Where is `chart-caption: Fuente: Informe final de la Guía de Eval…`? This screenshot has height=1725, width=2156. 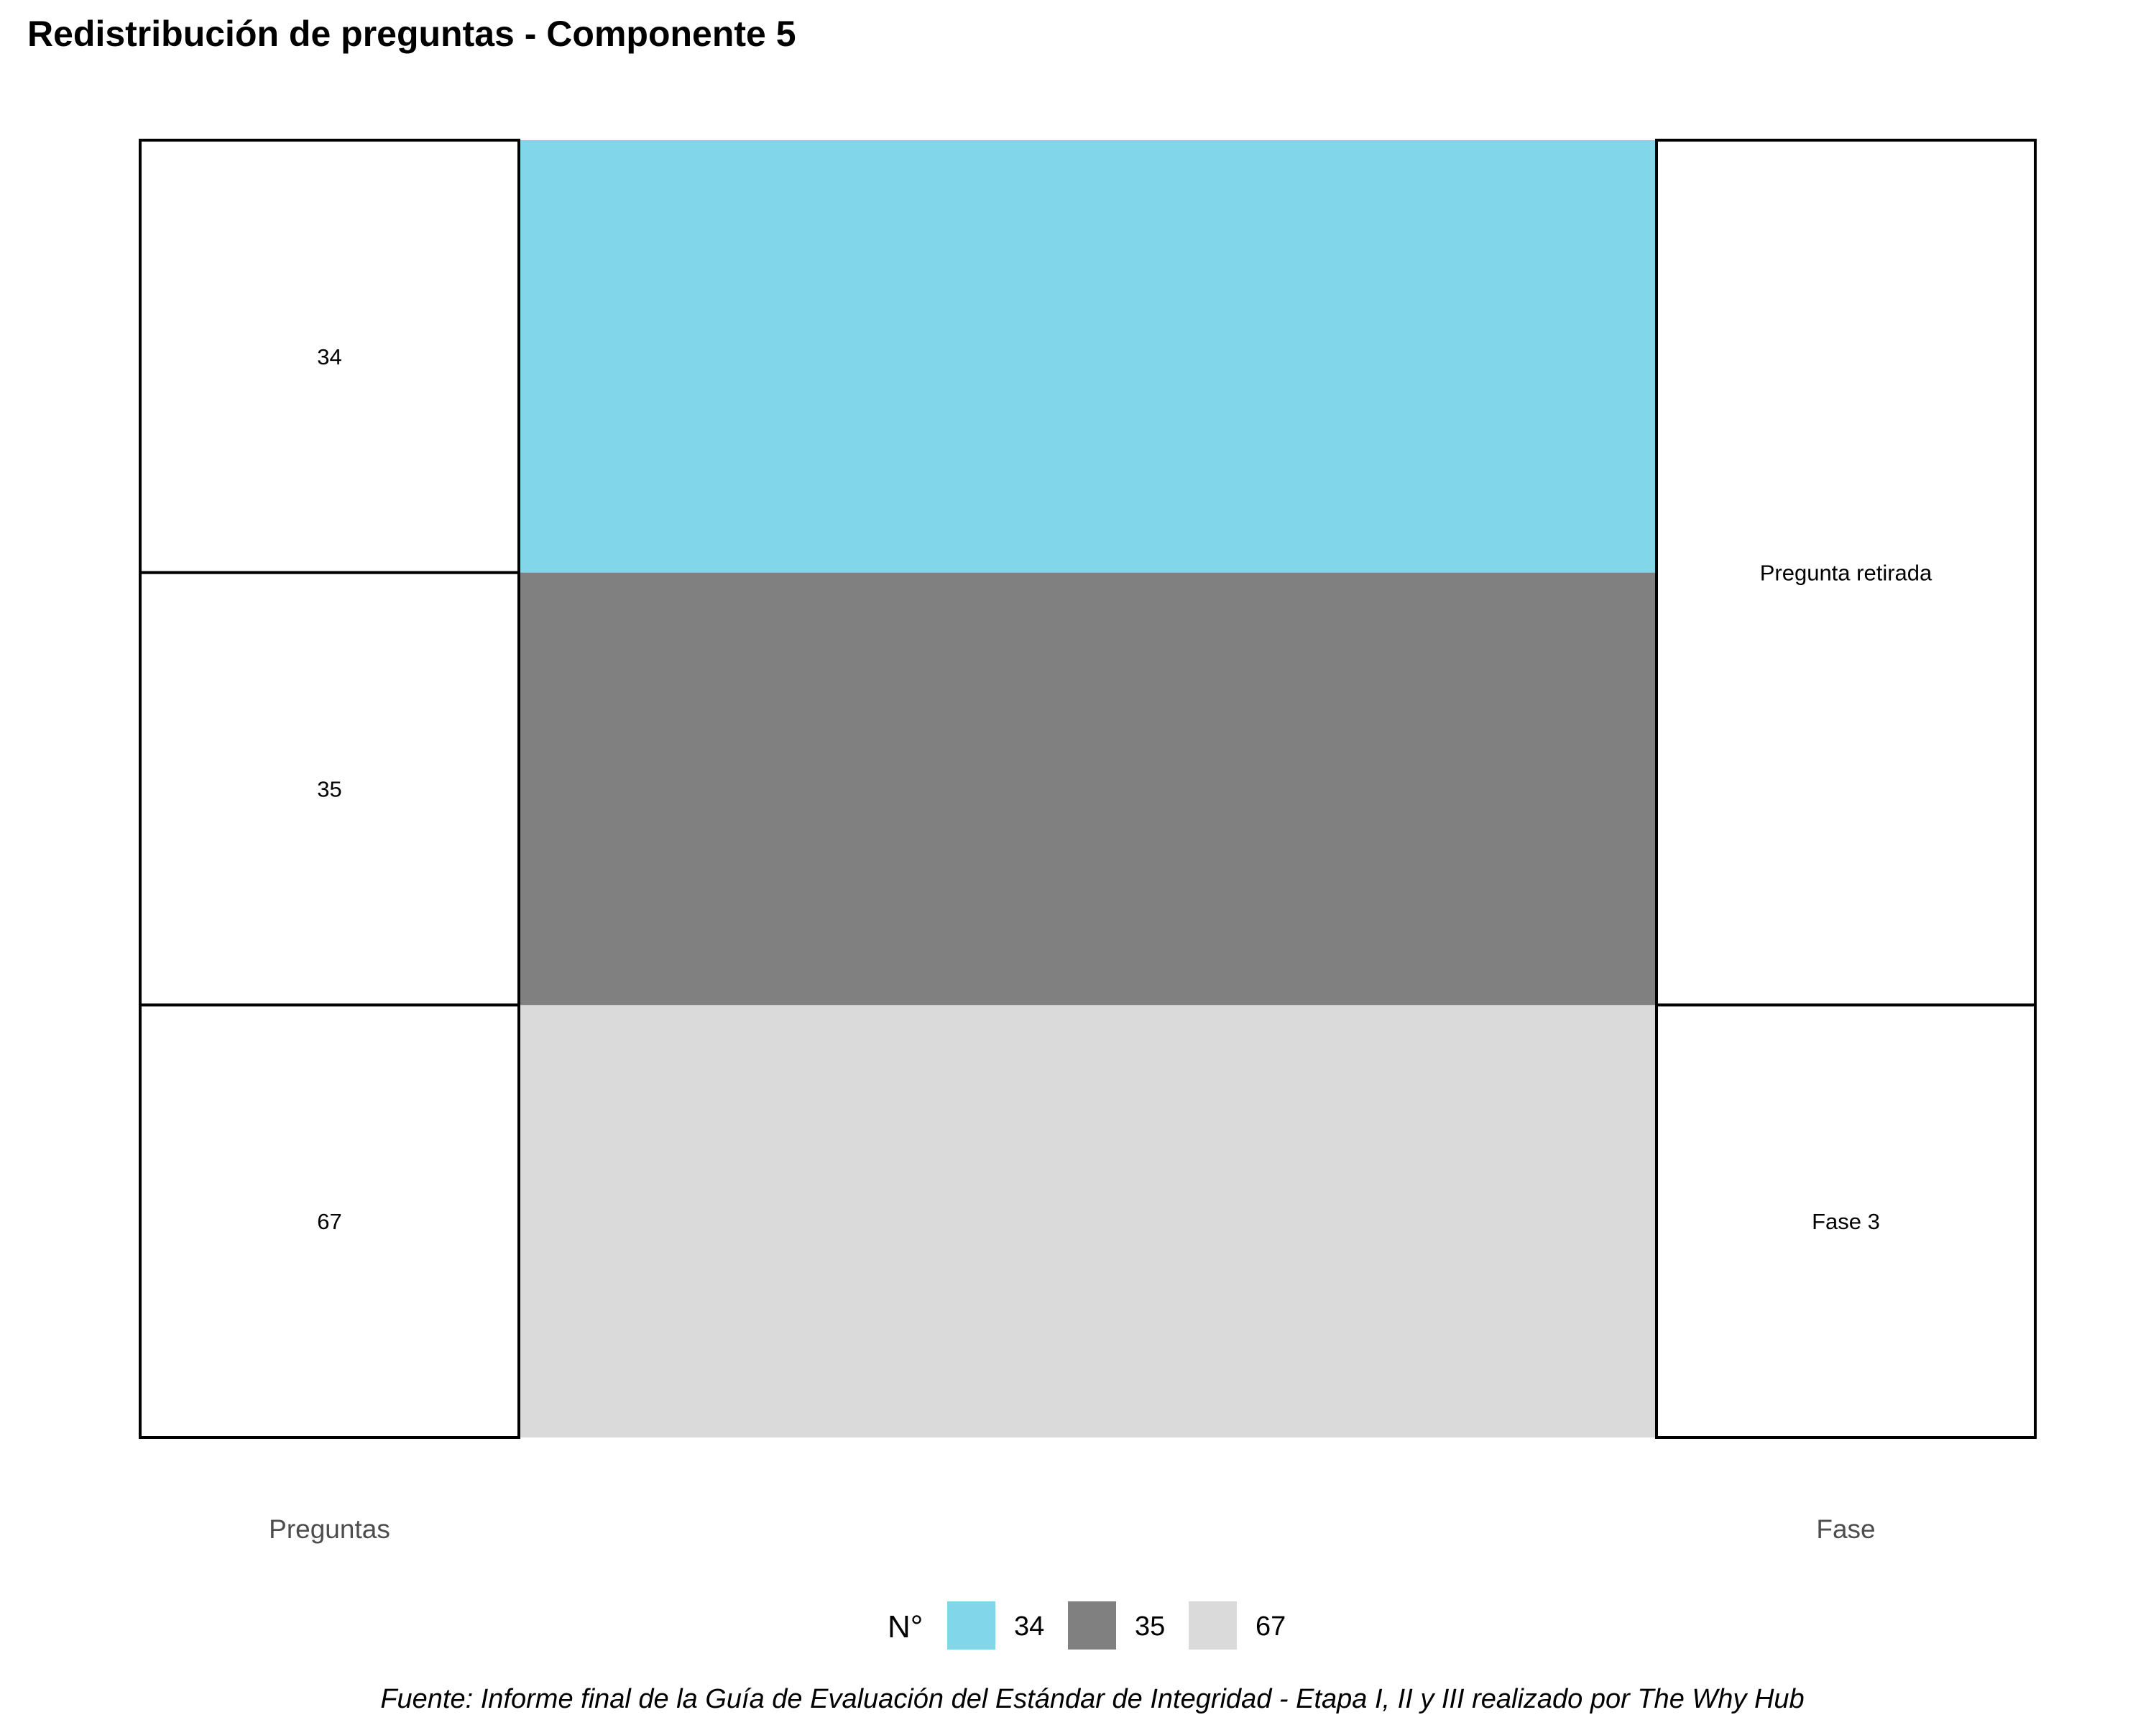 chart-caption: Fuente: Informe final de la Guía de Eval… is located at coordinates (1092, 1699).